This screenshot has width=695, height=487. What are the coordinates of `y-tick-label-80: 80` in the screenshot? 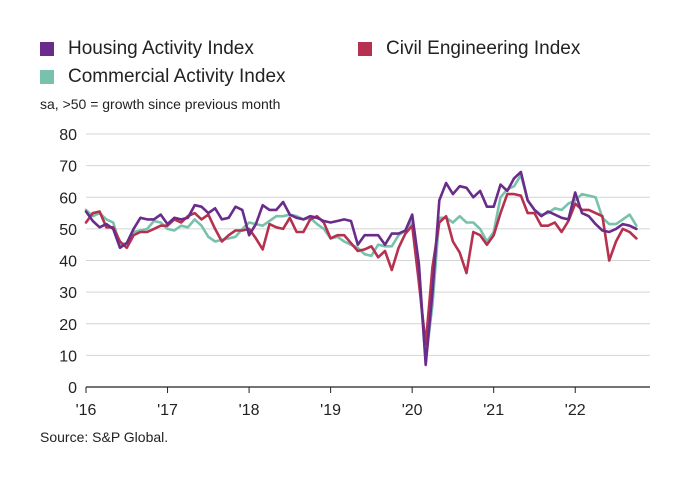 It's located at (68, 135).